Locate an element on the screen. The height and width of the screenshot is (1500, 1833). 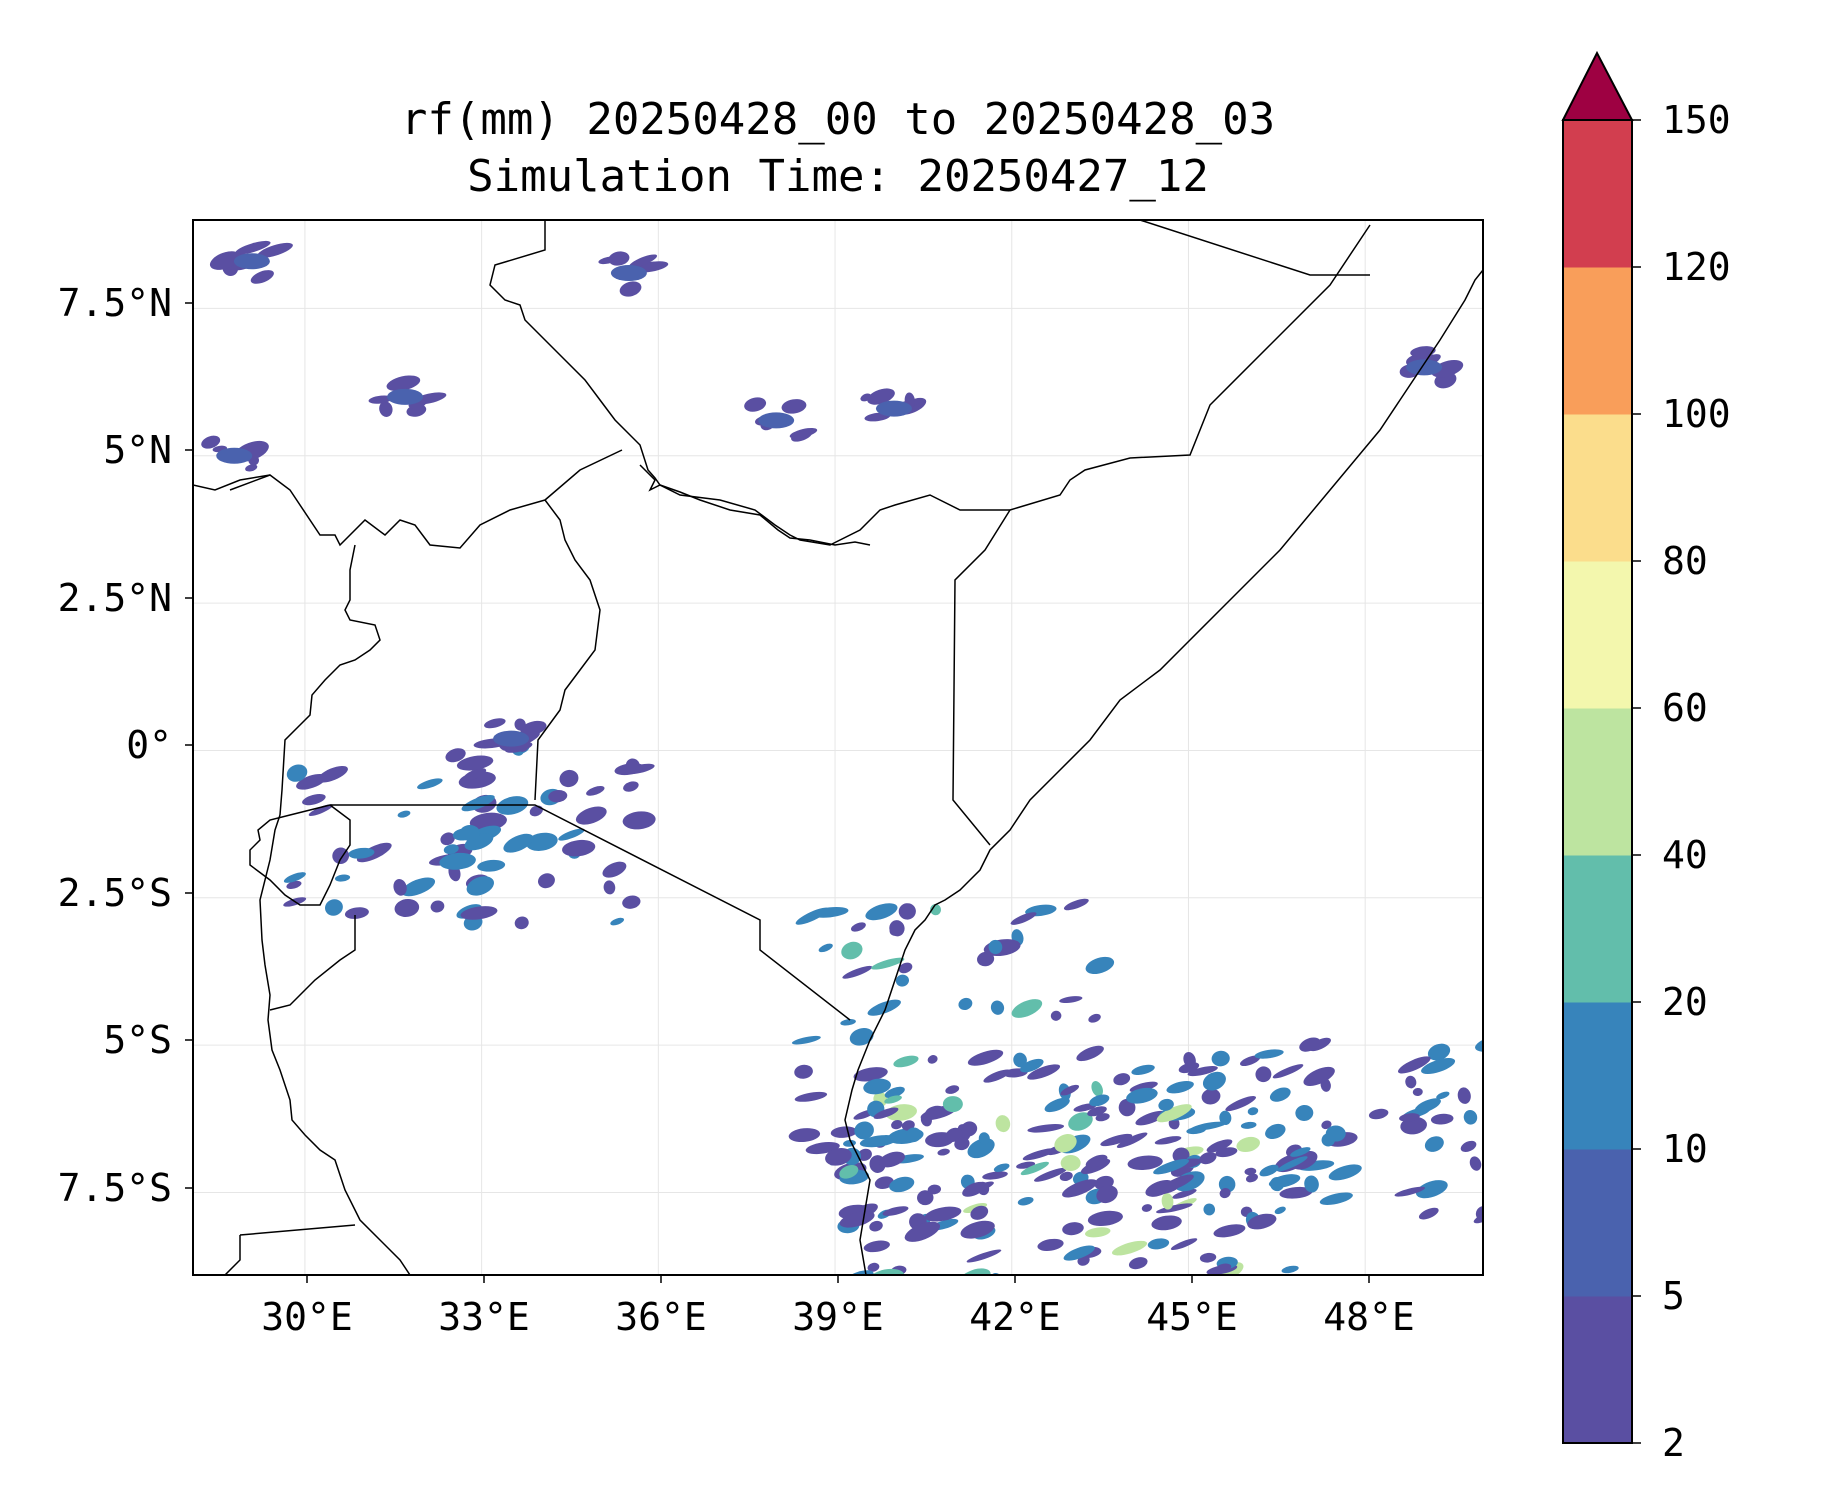
border-kenya-ethiopia is located at coordinates (755, 505).